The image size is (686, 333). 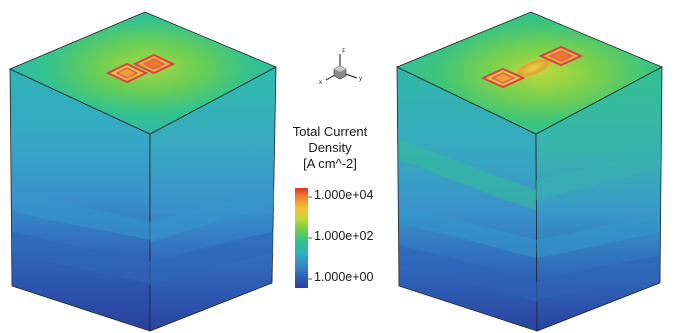 What do you see at coordinates (330, 131) in the screenshot?
I see `legend-title-line-1: Total Current` at bounding box center [330, 131].